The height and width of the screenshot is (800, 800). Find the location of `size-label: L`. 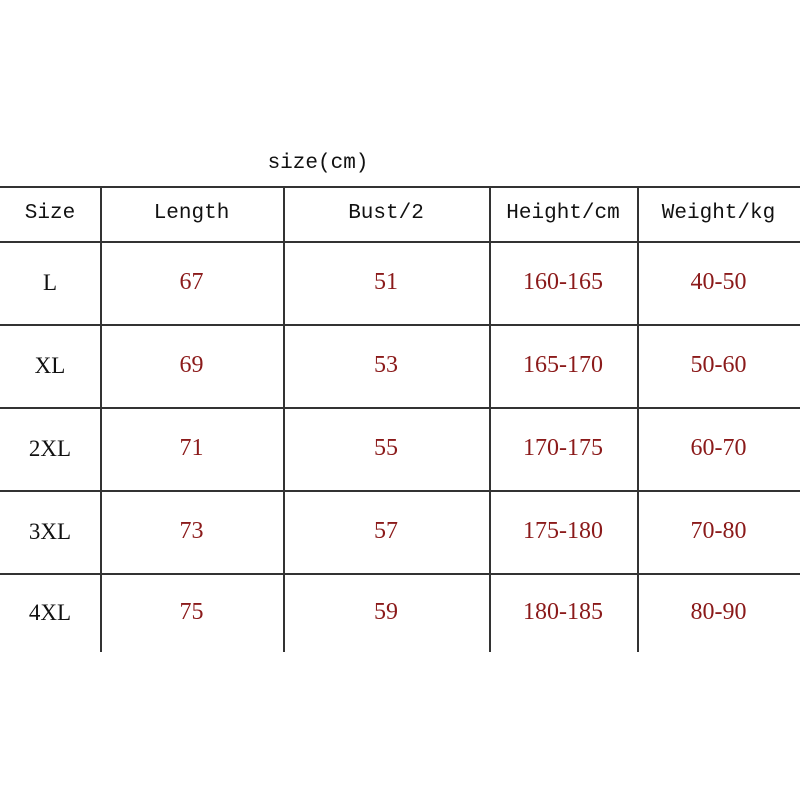

size-label: L is located at coordinates (50, 282).